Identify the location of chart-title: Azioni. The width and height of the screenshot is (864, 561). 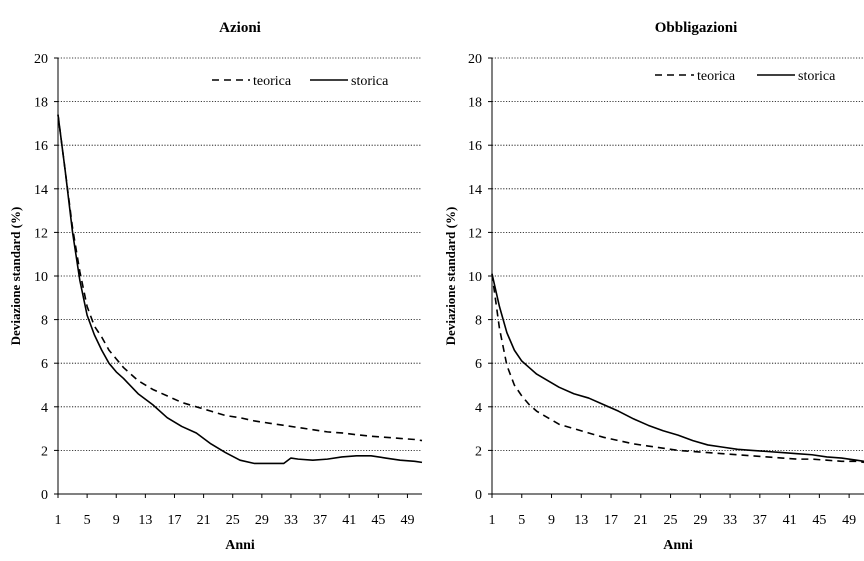
(240, 28).